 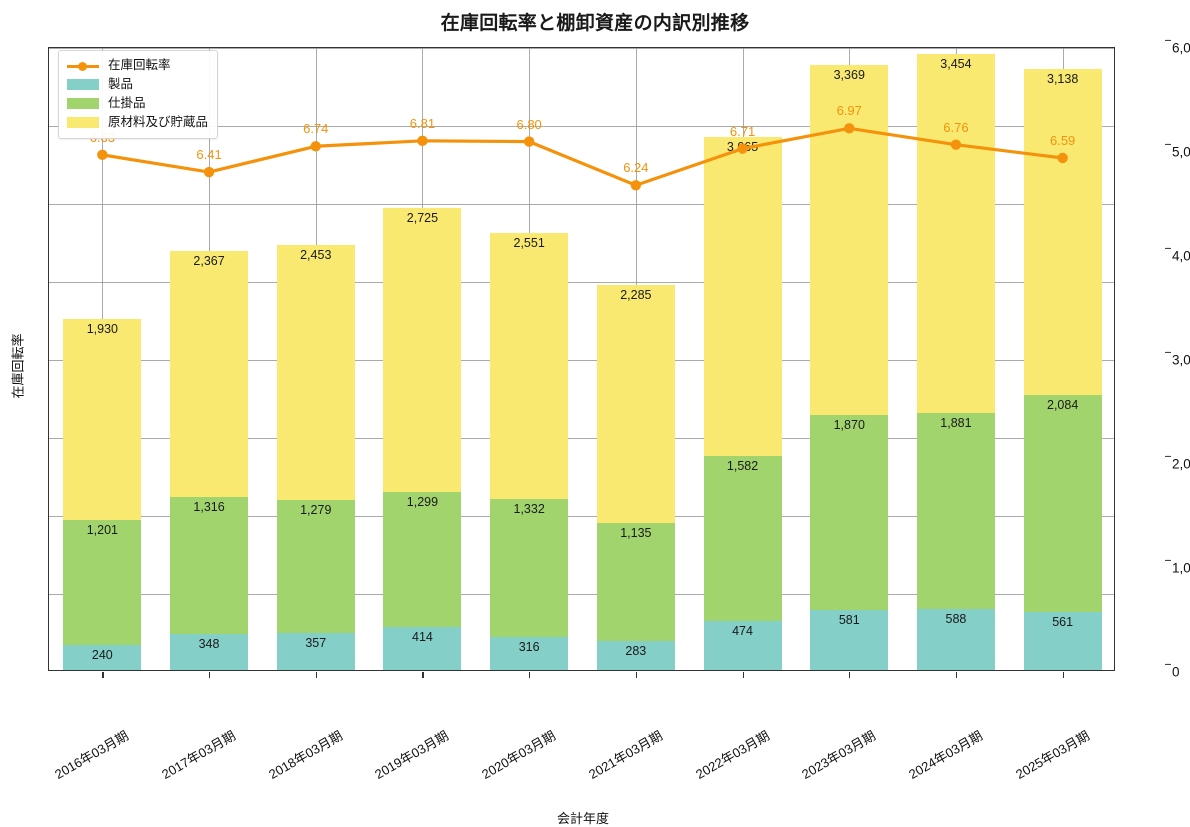 I want to click on bar-group: 316 1,332 2,551, so click(x=529, y=451).